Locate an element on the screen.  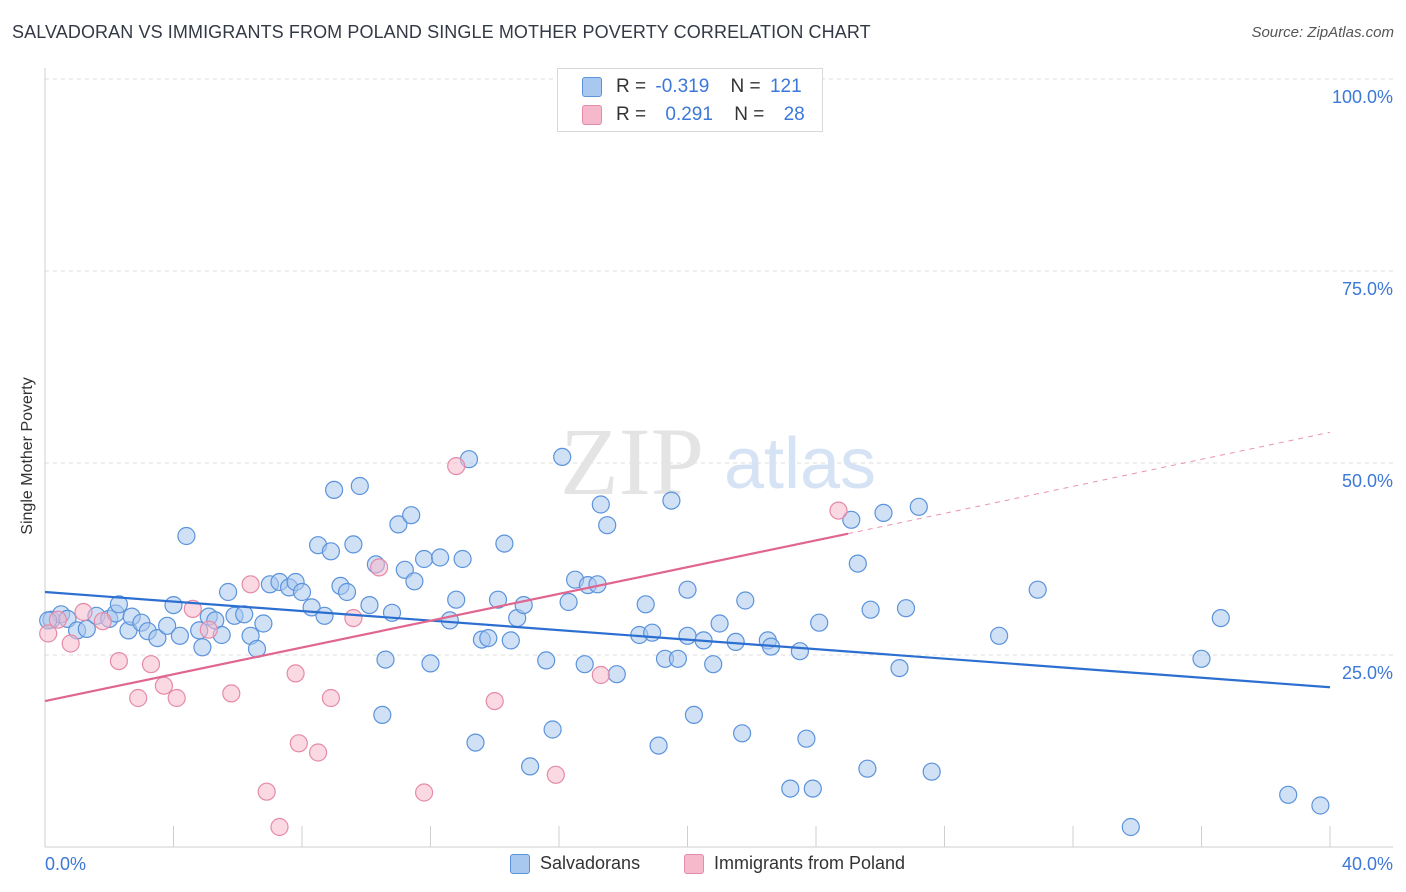
x-tick-label: 40.0% is located at coordinates (1367, 864).